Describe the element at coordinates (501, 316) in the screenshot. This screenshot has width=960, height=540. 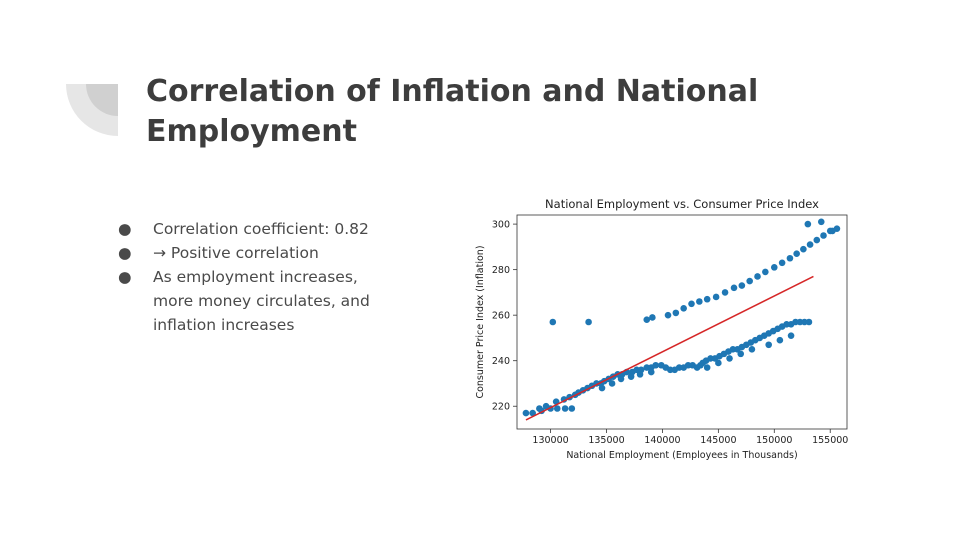
I see `y-tick-label: 260` at that location.